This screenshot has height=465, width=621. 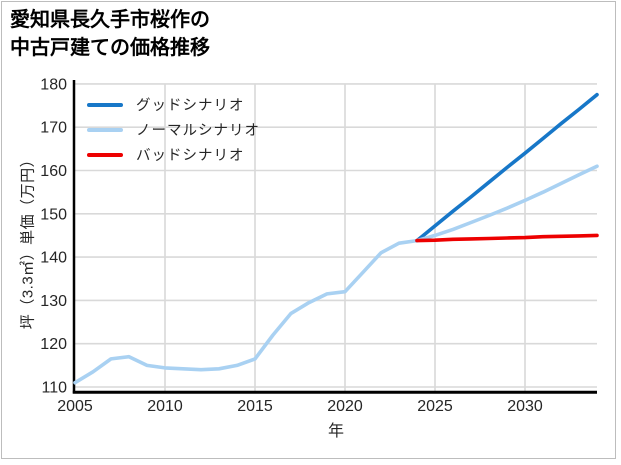 I want to click on x-tick-label: 2025, so click(x=435, y=406).